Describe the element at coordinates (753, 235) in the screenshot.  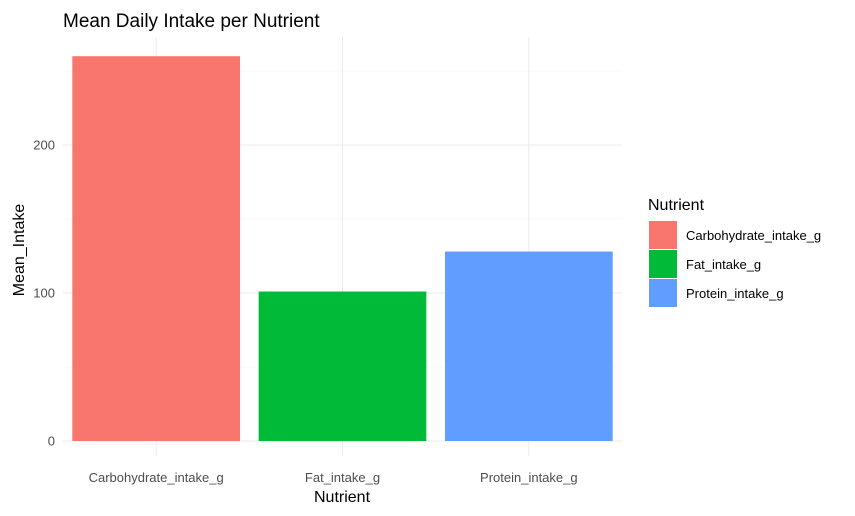
I see `legend-label: Carbohydrate_intake_g` at that location.